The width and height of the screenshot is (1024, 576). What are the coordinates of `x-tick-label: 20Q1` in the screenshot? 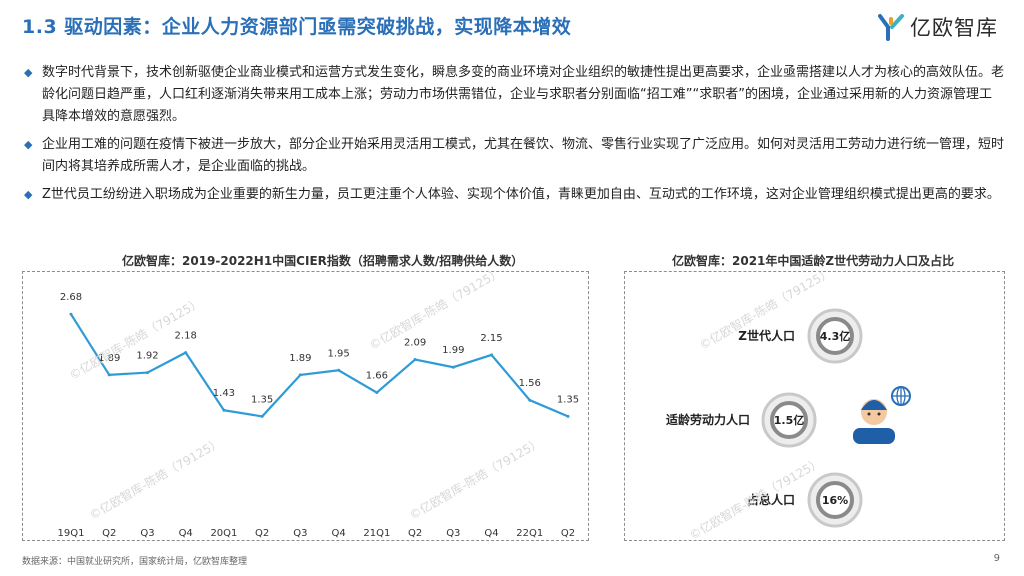 It's located at (223, 533).